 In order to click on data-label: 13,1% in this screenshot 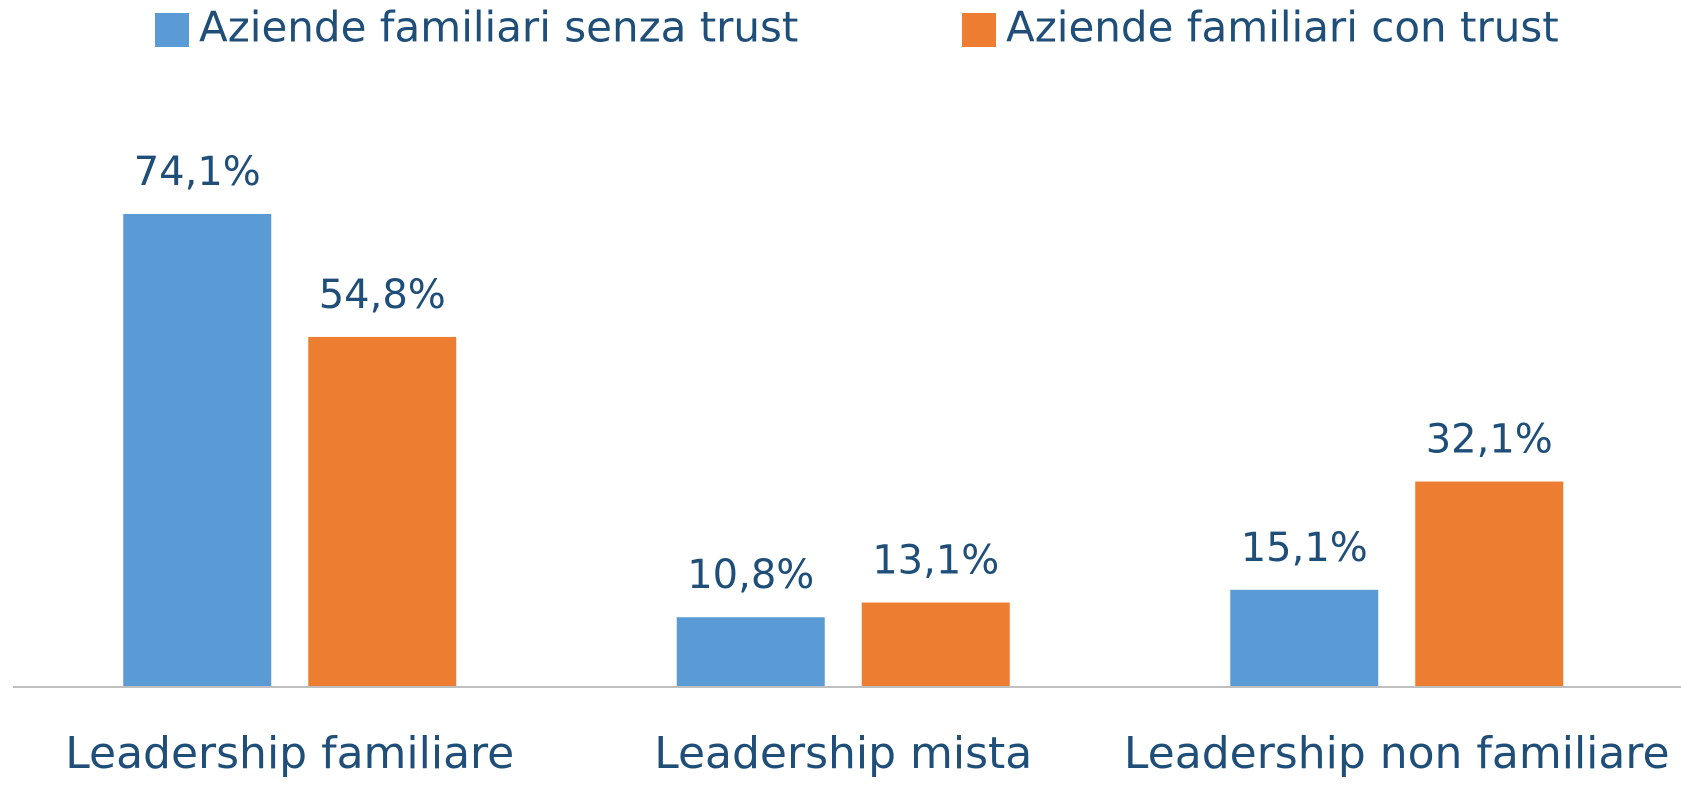, I will do `click(935, 561)`.